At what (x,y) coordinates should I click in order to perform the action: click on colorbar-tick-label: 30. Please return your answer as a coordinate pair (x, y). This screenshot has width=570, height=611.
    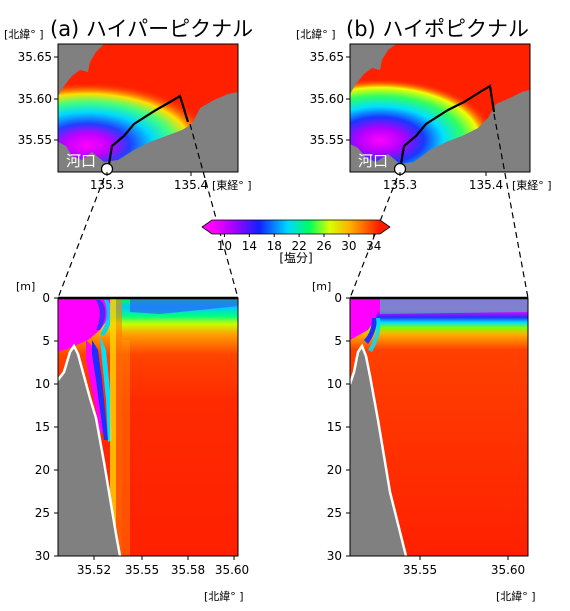
    Looking at the image, I should click on (348, 246).